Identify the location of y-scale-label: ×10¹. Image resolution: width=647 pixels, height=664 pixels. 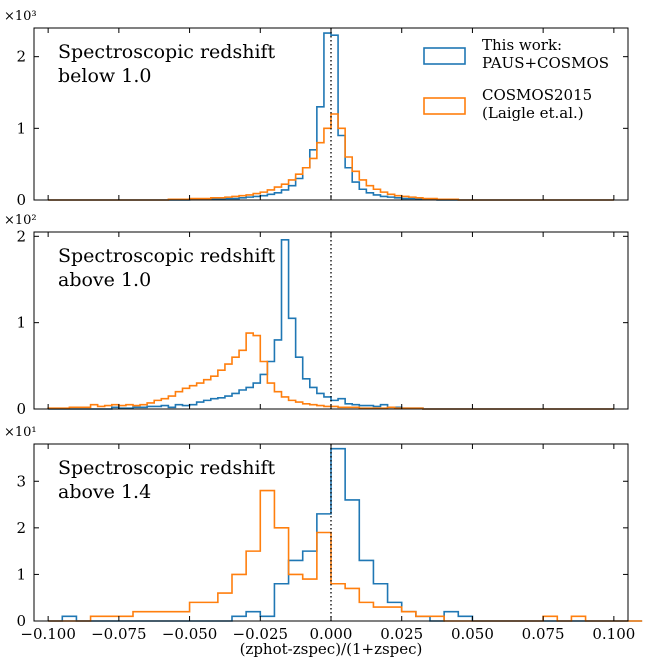
(20, 432).